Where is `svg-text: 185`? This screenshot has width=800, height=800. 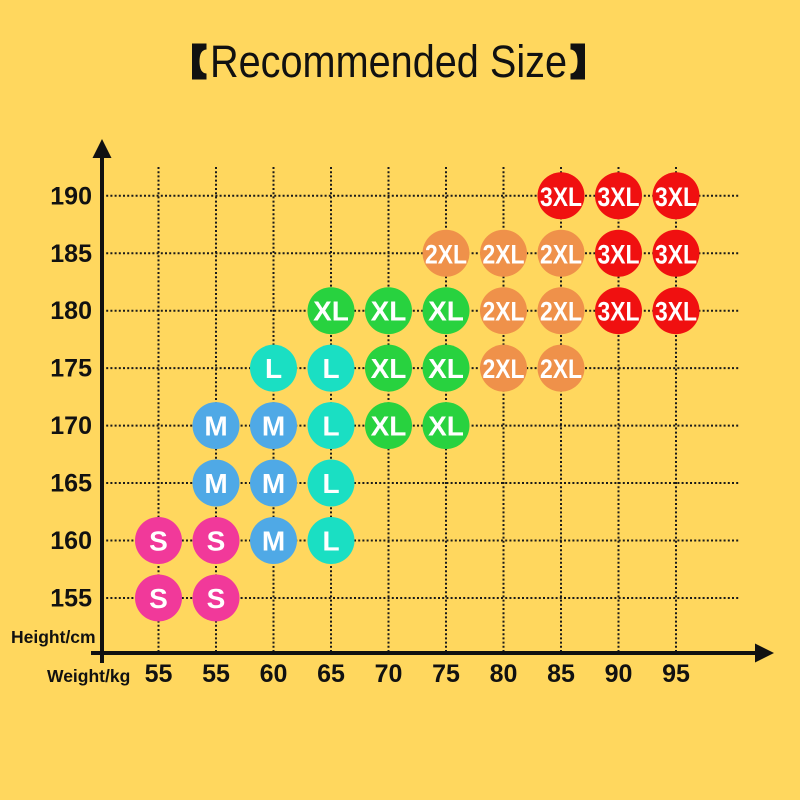 svg-text: 185 is located at coordinates (71, 254).